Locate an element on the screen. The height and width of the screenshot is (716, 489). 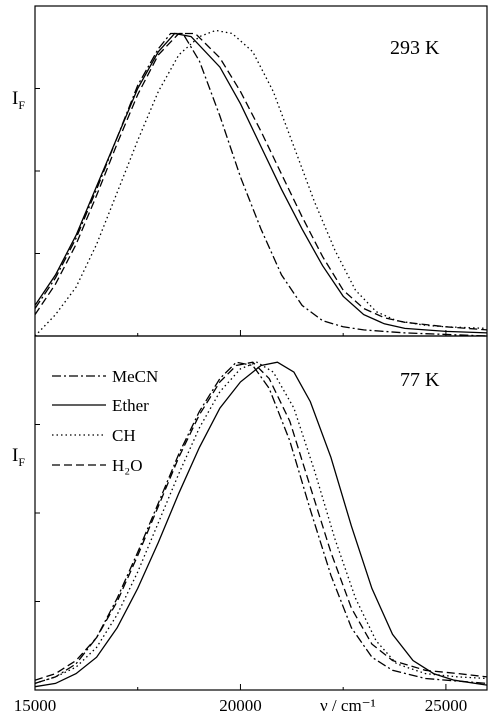
bottom-ylabel-sub: F is located at coordinates (21, 462).